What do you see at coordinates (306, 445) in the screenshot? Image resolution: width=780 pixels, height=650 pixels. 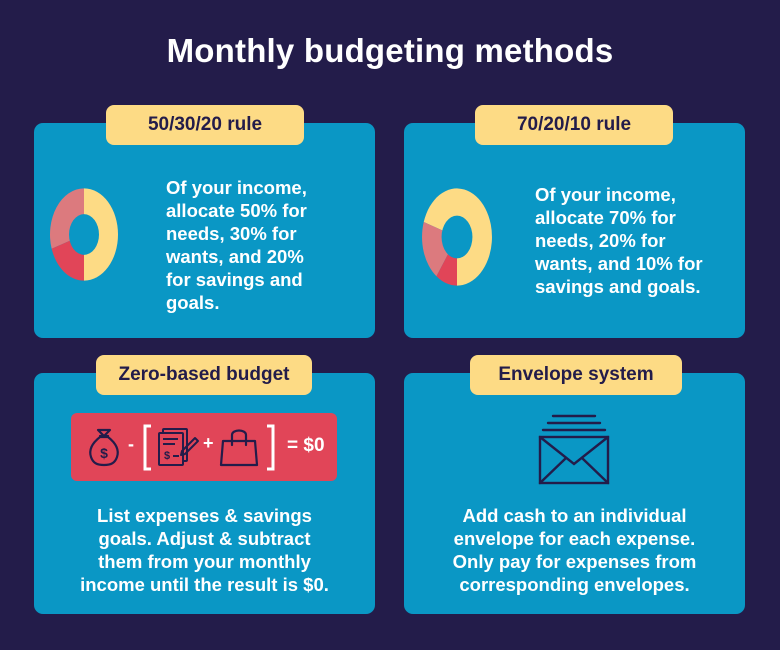 I see `formula-result: = $0` at bounding box center [306, 445].